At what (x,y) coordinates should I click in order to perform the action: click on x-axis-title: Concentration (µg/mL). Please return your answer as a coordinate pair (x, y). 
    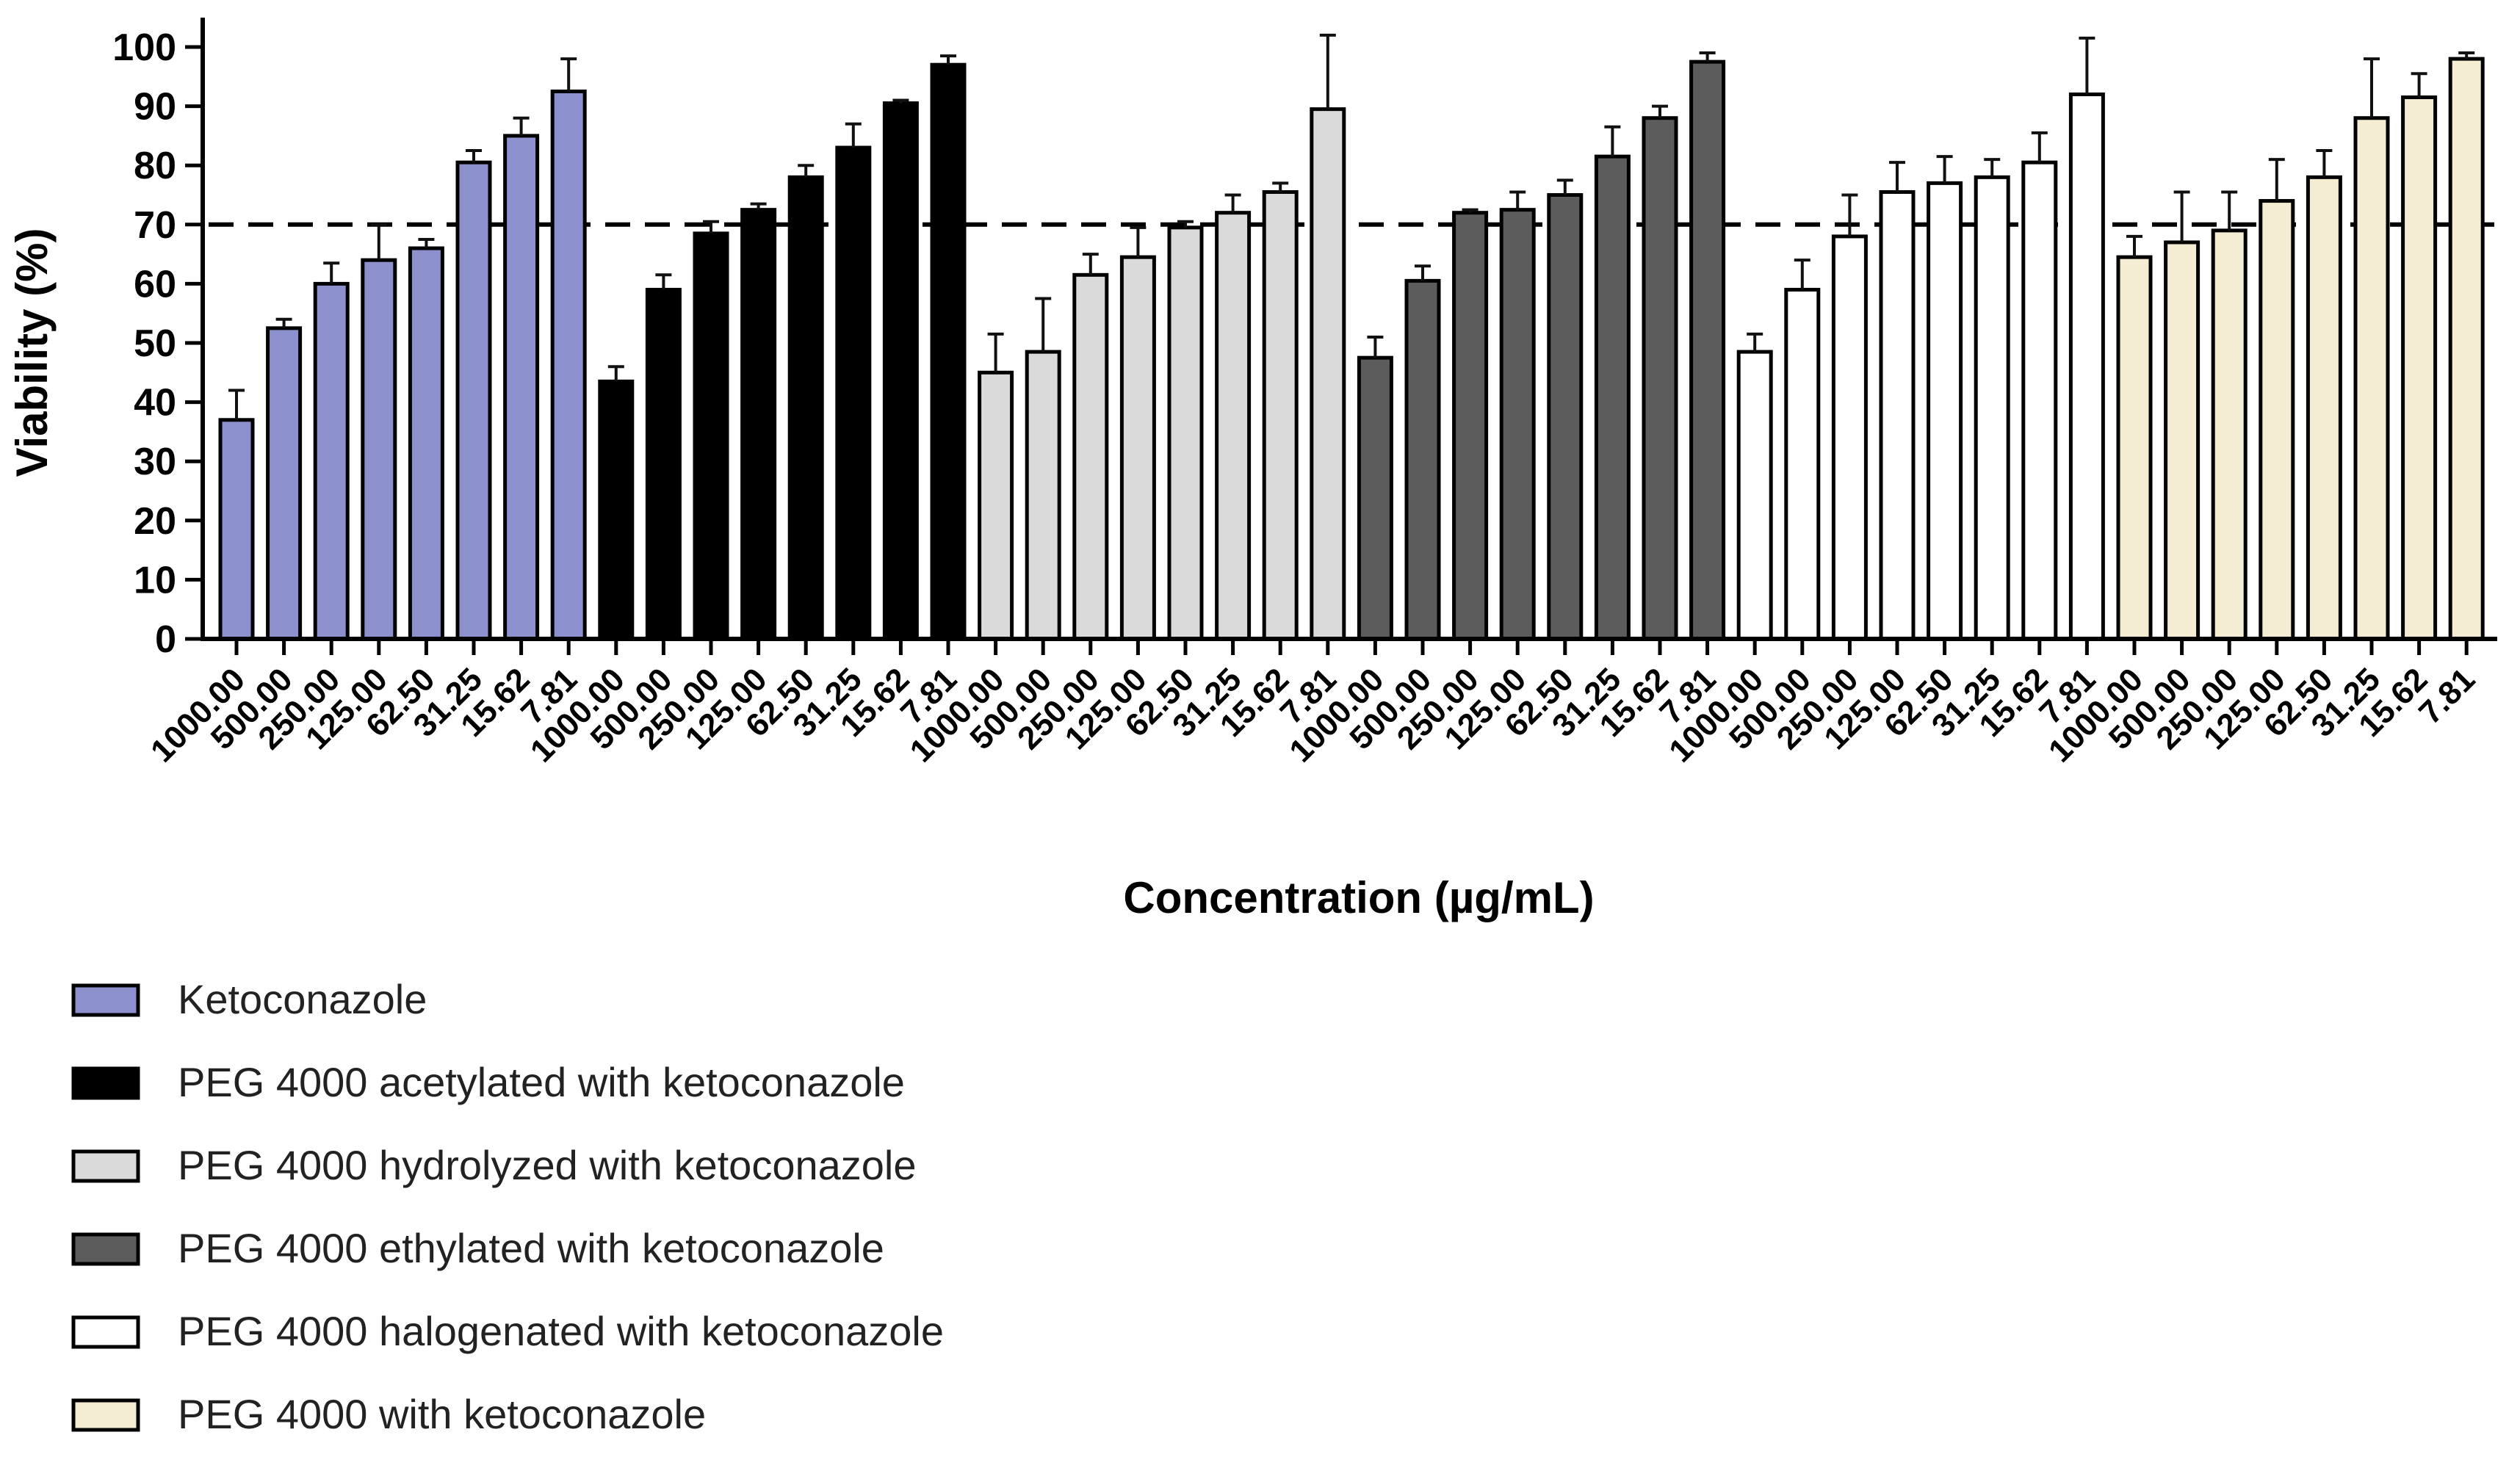
    Looking at the image, I should click on (1358, 897).